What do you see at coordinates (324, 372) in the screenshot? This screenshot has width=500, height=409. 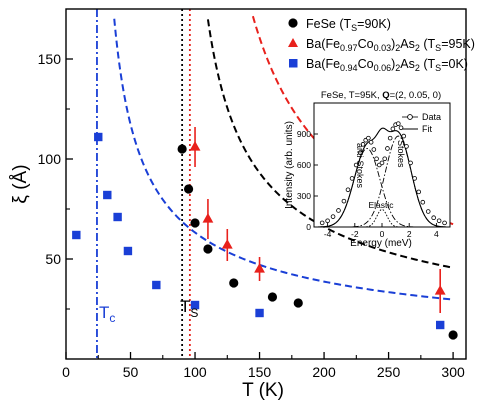 I see `x-tick-label-4: 200` at bounding box center [324, 372].